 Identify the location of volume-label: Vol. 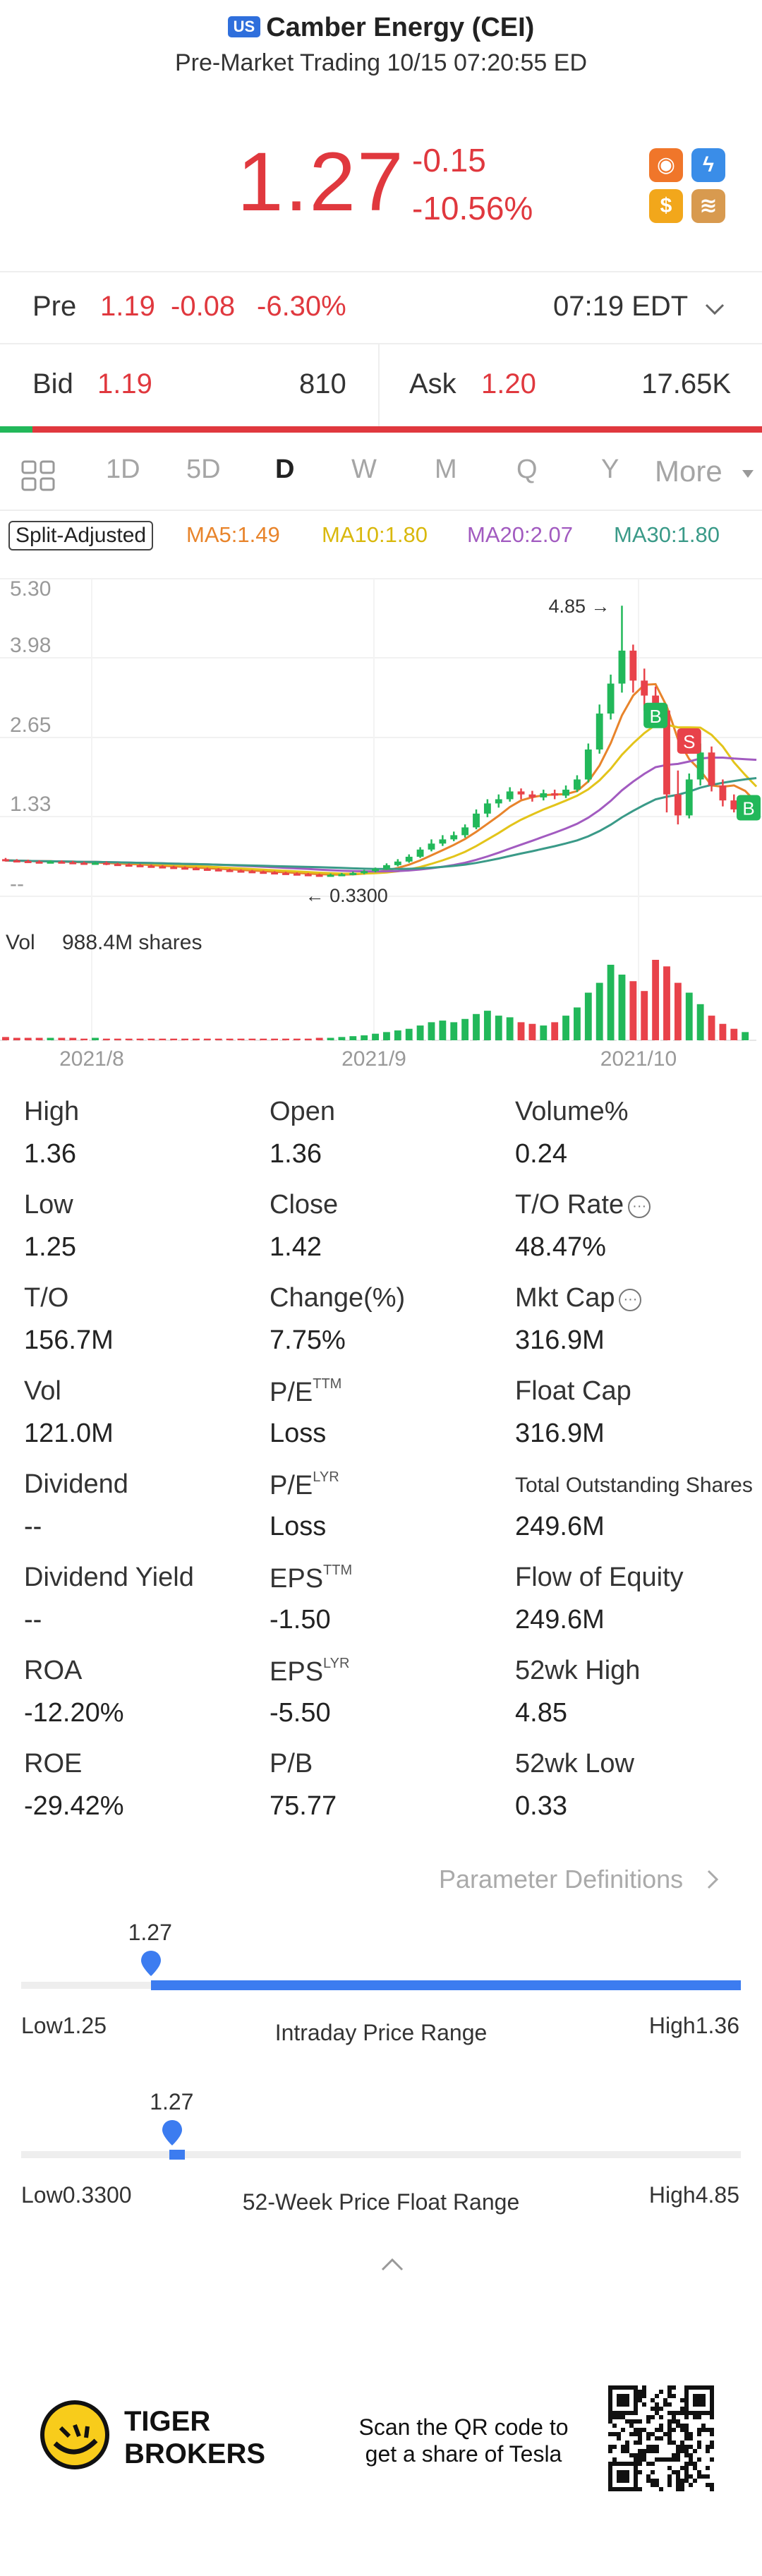
(20, 942).